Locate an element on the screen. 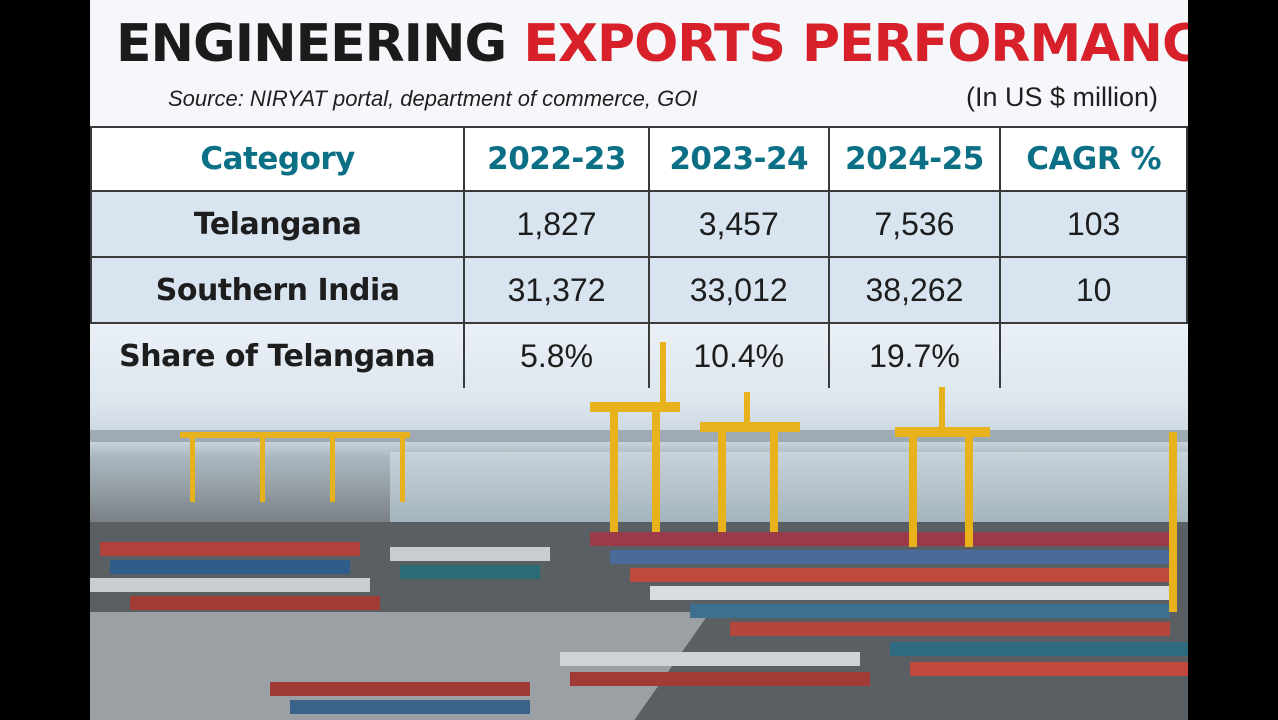  table-row: Share of Telangana 5.8% 10.4% 19.7% is located at coordinates (639, 355).